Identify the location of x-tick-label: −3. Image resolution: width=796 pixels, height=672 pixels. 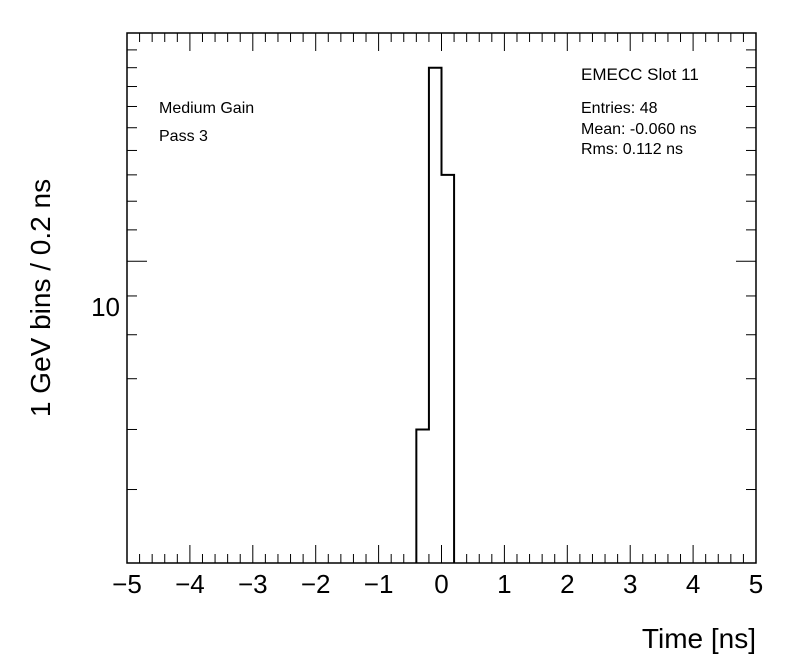
(253, 584).